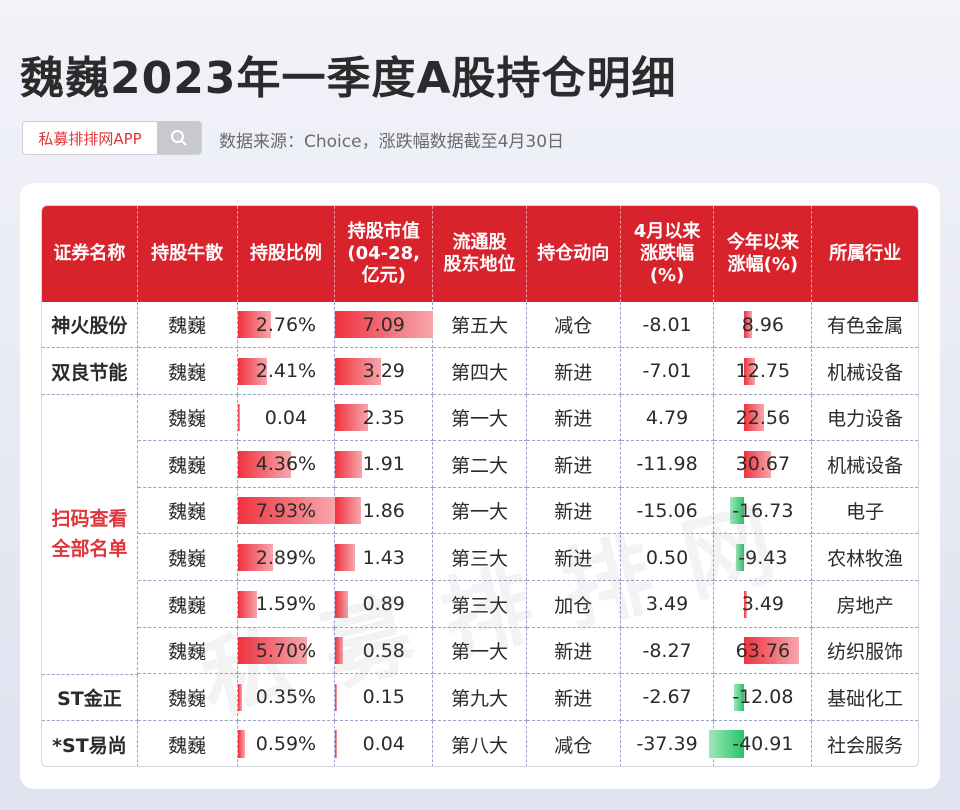 This screenshot has width=960, height=810. I want to click on col-market-value-cell: 2.35, so click(384, 418).